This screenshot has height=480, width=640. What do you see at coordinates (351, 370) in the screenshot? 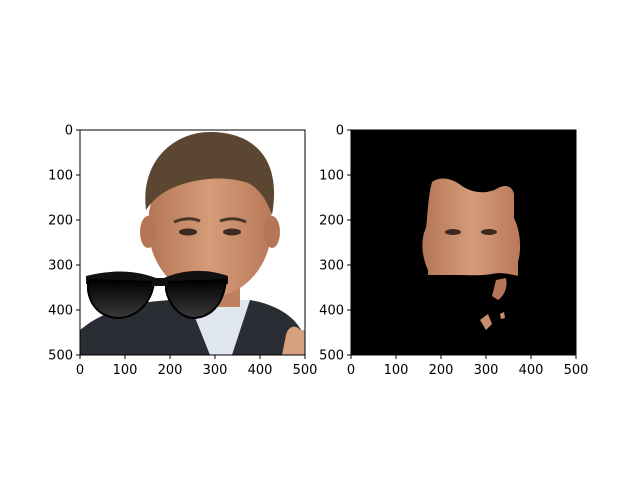
I see `right-xtick-label: 0` at bounding box center [351, 370].